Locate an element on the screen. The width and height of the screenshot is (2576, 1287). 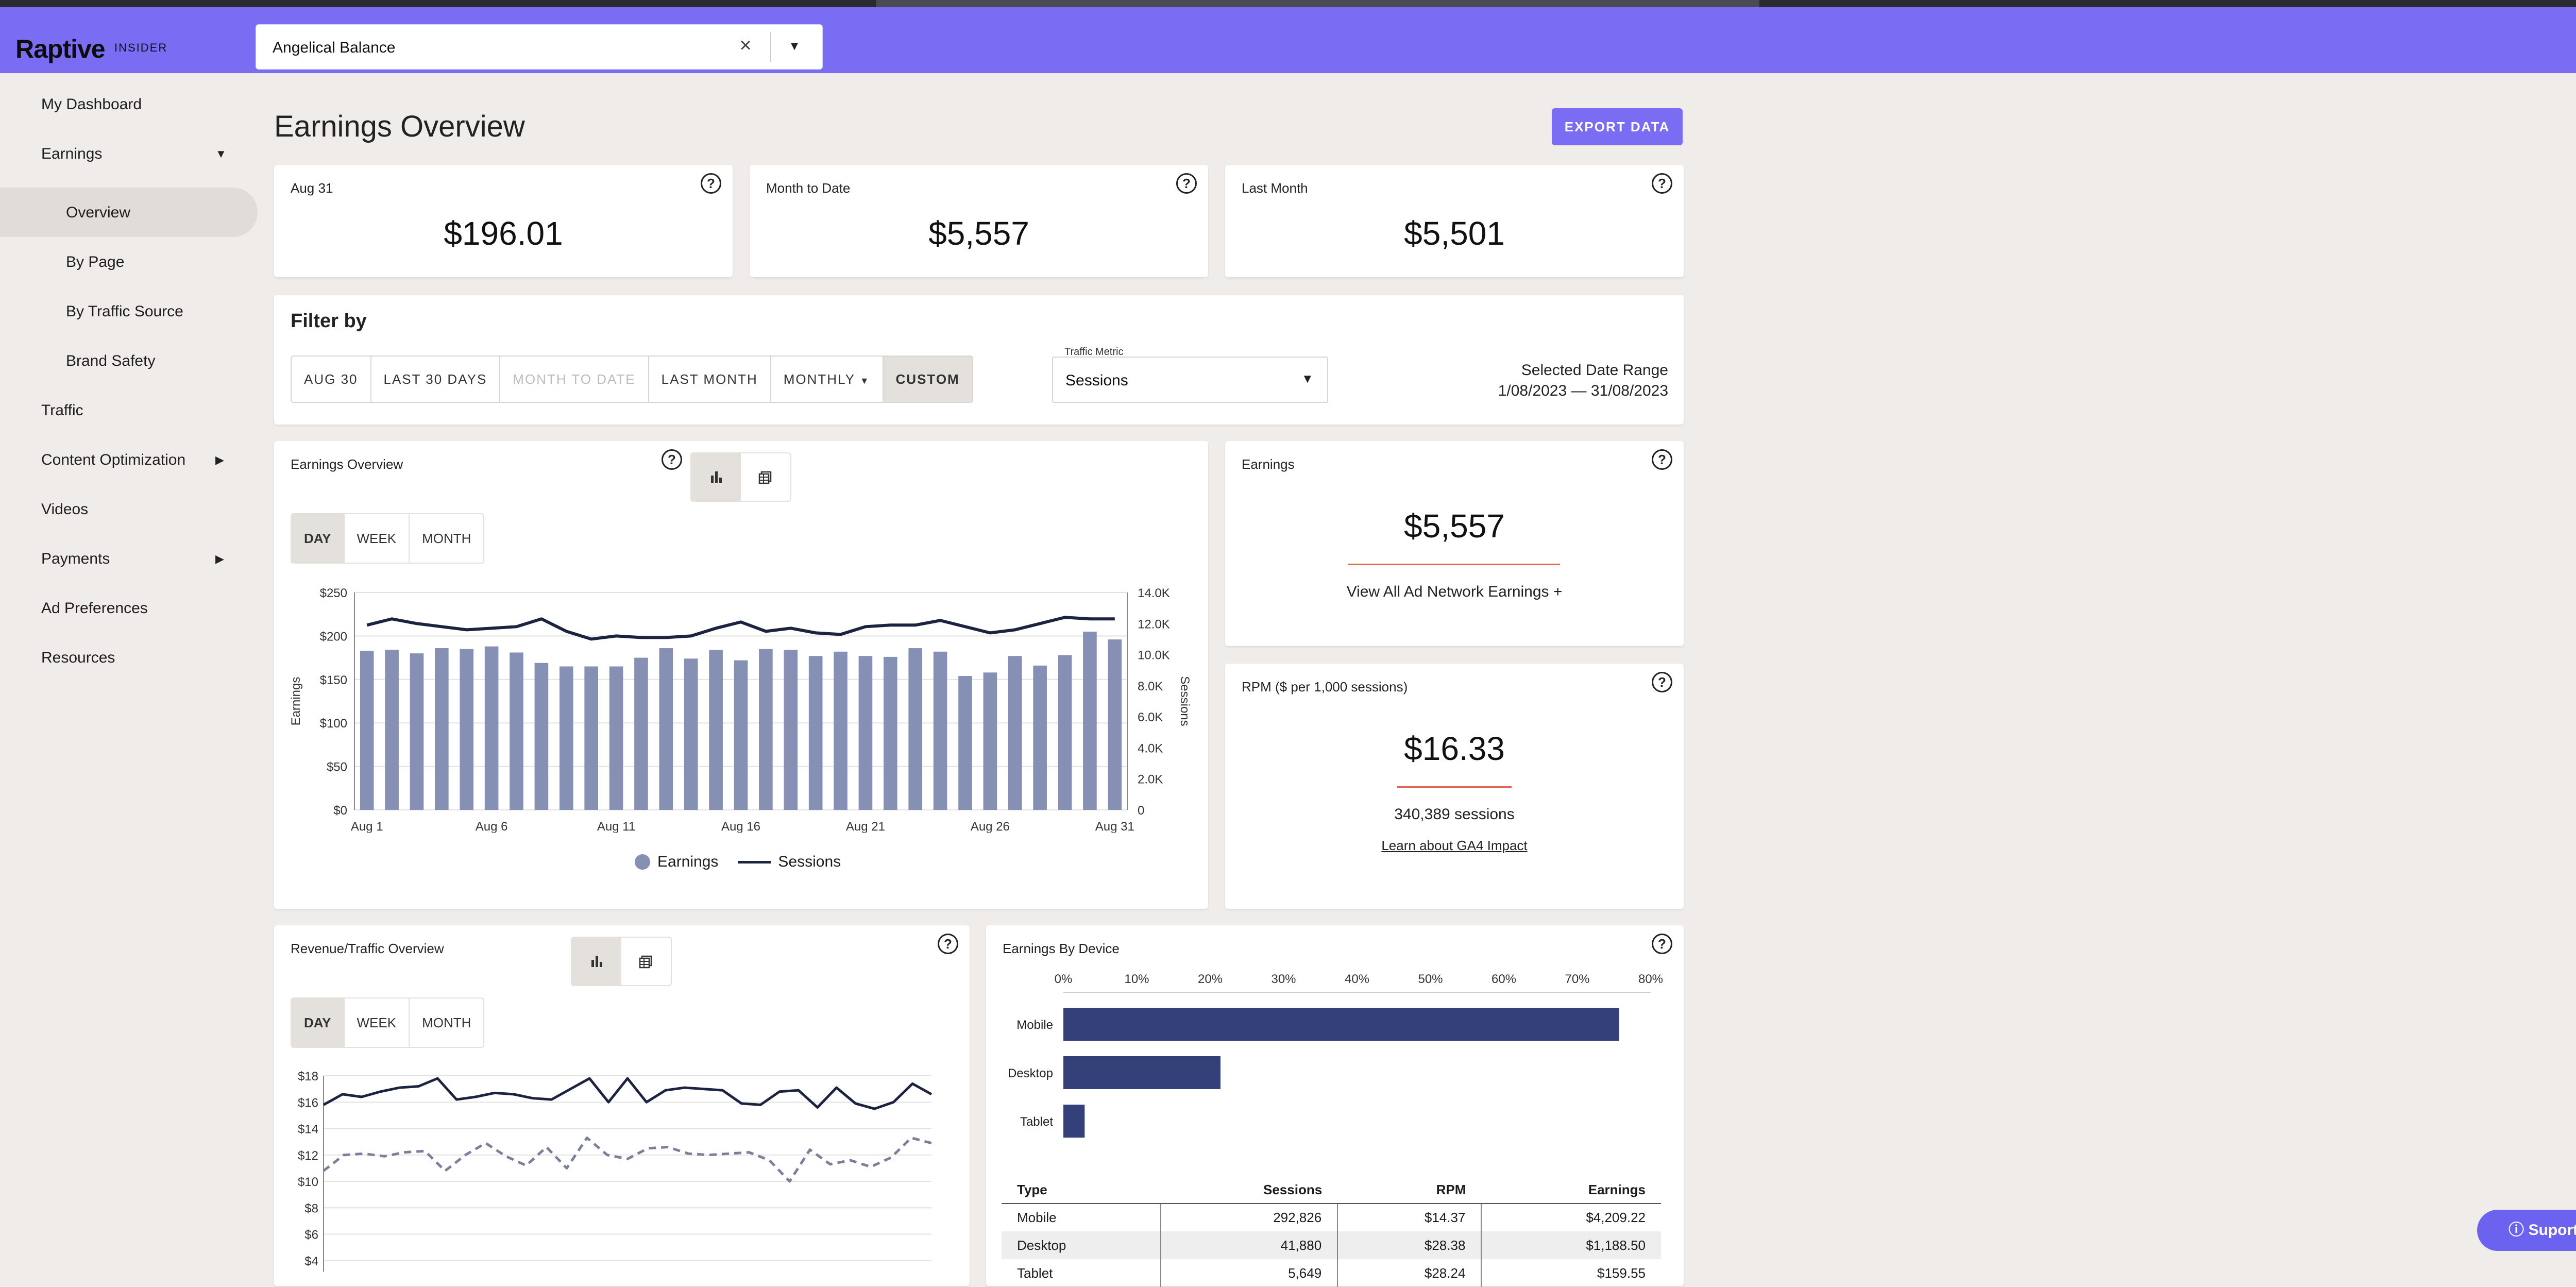
site-selector-value: Angelical Balance is located at coordinates (334, 48).